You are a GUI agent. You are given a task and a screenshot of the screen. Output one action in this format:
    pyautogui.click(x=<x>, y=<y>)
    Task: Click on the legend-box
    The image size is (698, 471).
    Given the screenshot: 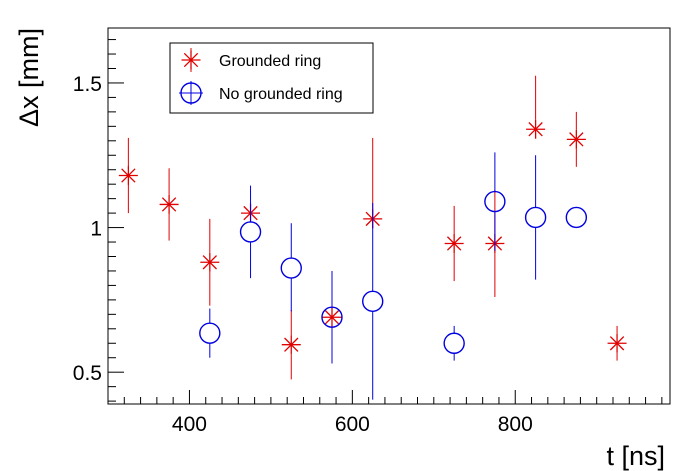 What is the action you would take?
    pyautogui.click(x=271, y=78)
    